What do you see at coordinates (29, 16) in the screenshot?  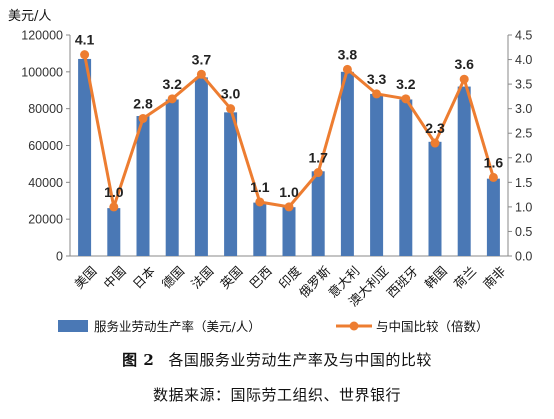 I see `left-axis-unit: 美元/人` at bounding box center [29, 16].